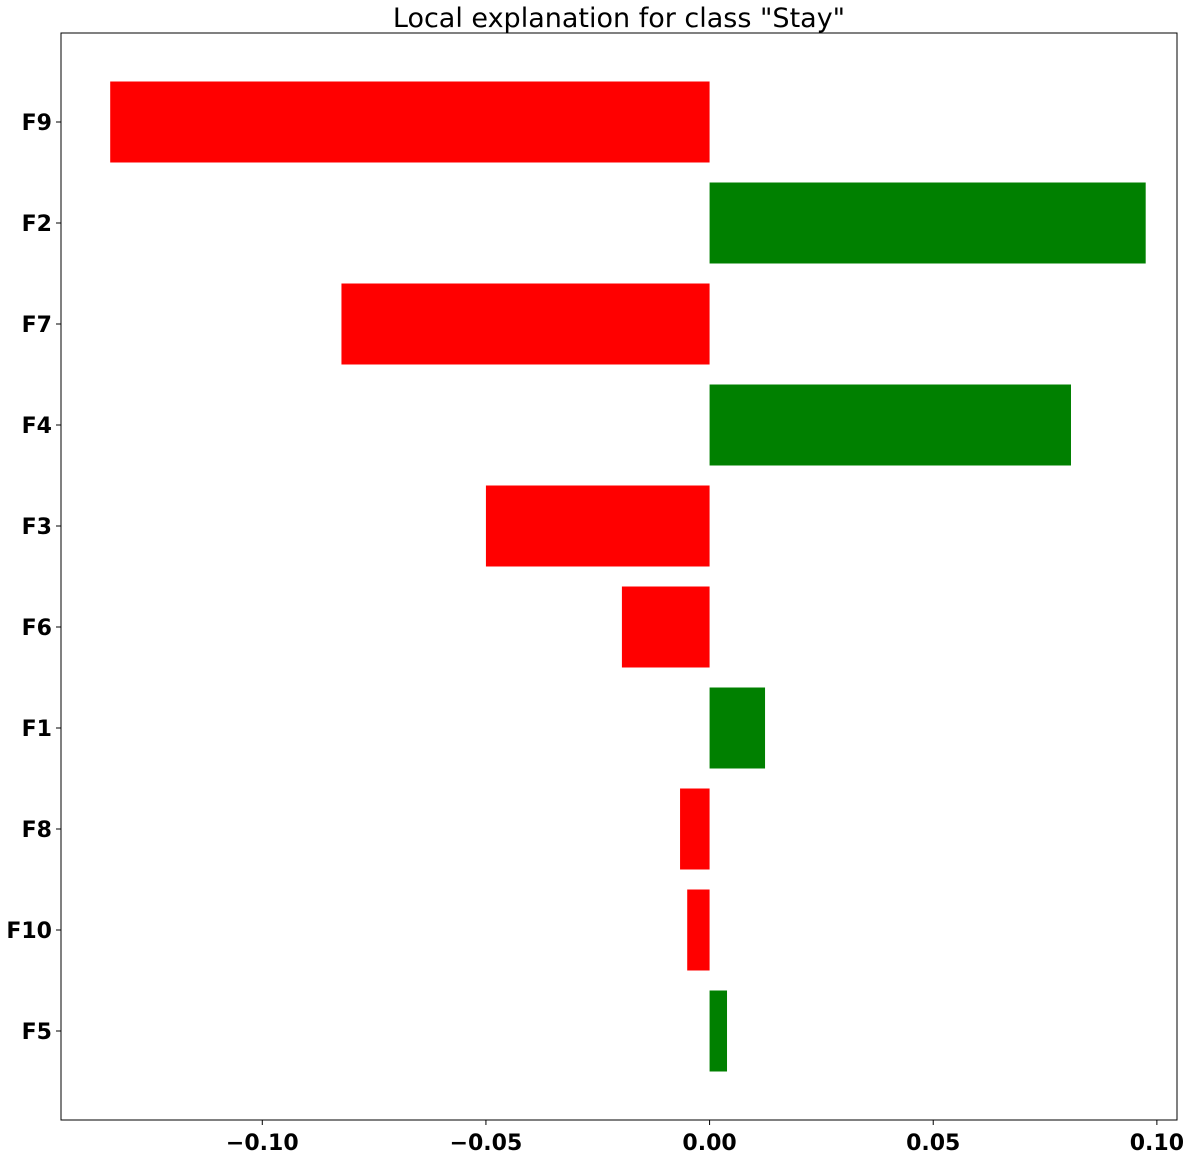  Describe the element at coordinates (37, 830) in the screenshot. I see `y-tick-label-f8: F8` at that location.